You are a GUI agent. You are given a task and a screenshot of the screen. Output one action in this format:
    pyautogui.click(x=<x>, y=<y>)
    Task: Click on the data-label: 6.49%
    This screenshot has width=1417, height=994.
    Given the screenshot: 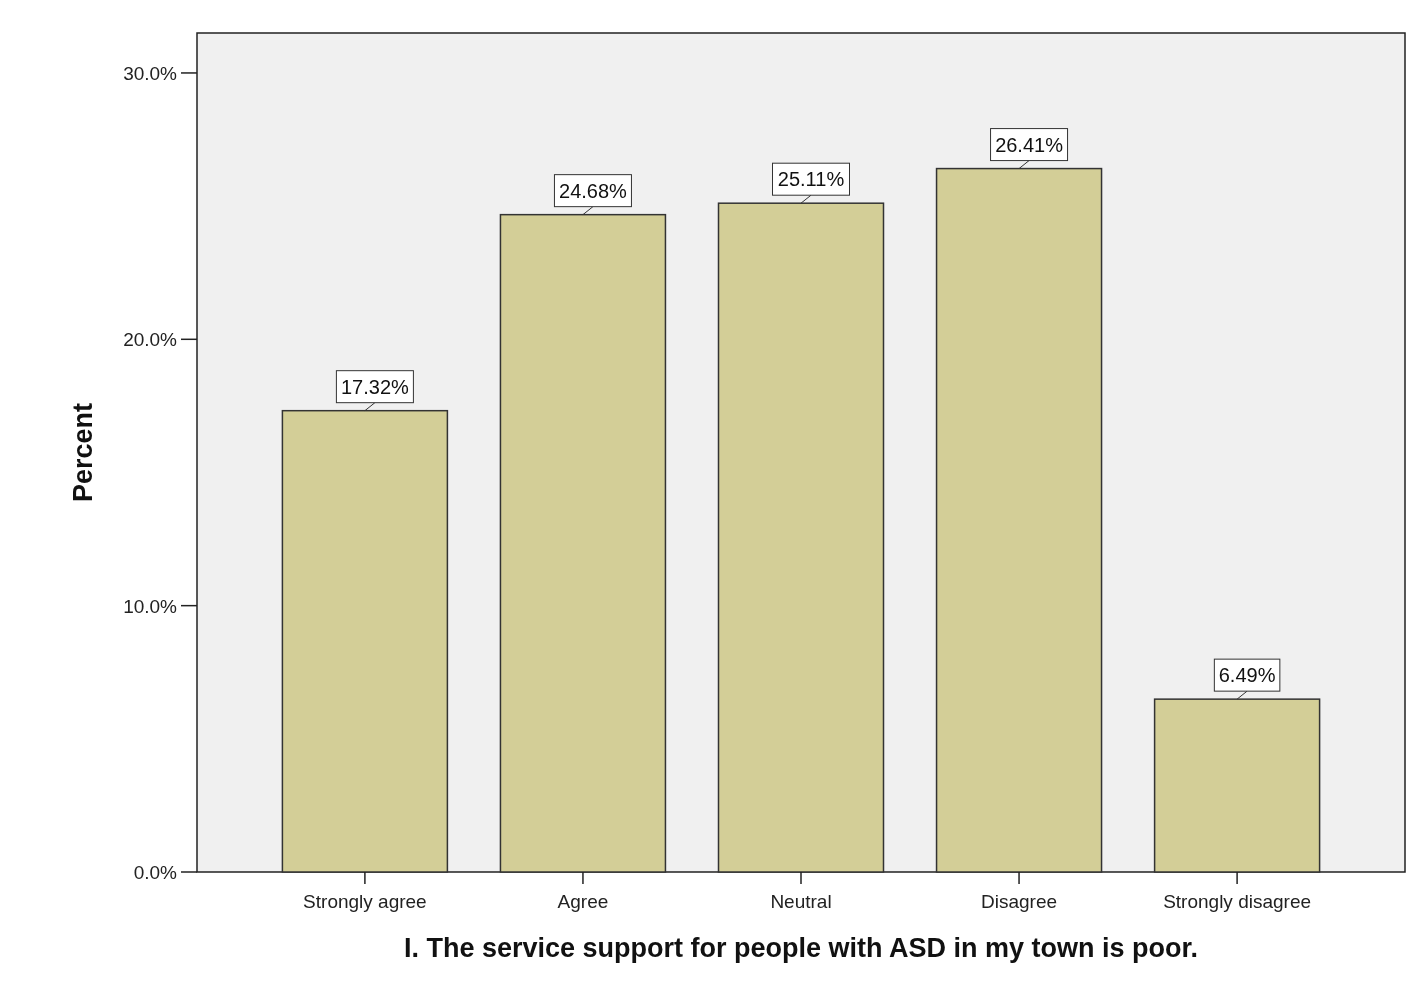 What is the action you would take?
    pyautogui.click(x=1247, y=675)
    